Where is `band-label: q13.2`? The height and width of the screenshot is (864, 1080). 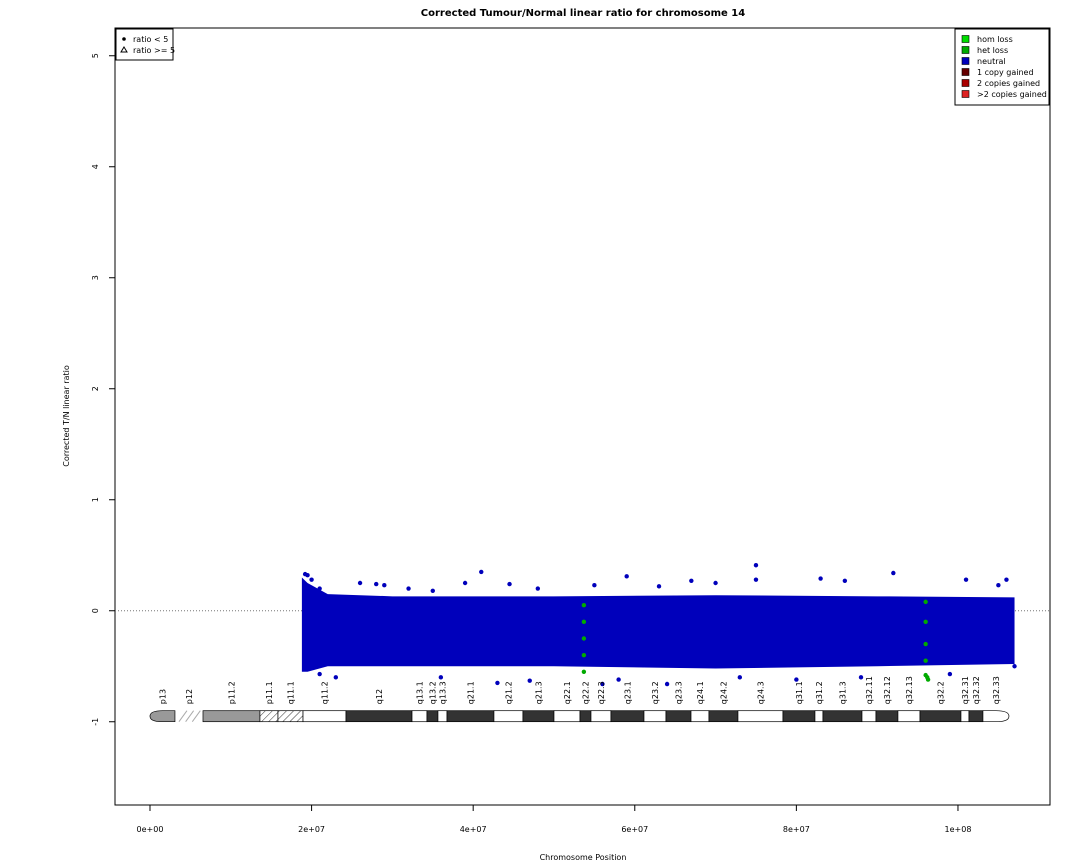 band-label: q13.2 is located at coordinates (432, 692).